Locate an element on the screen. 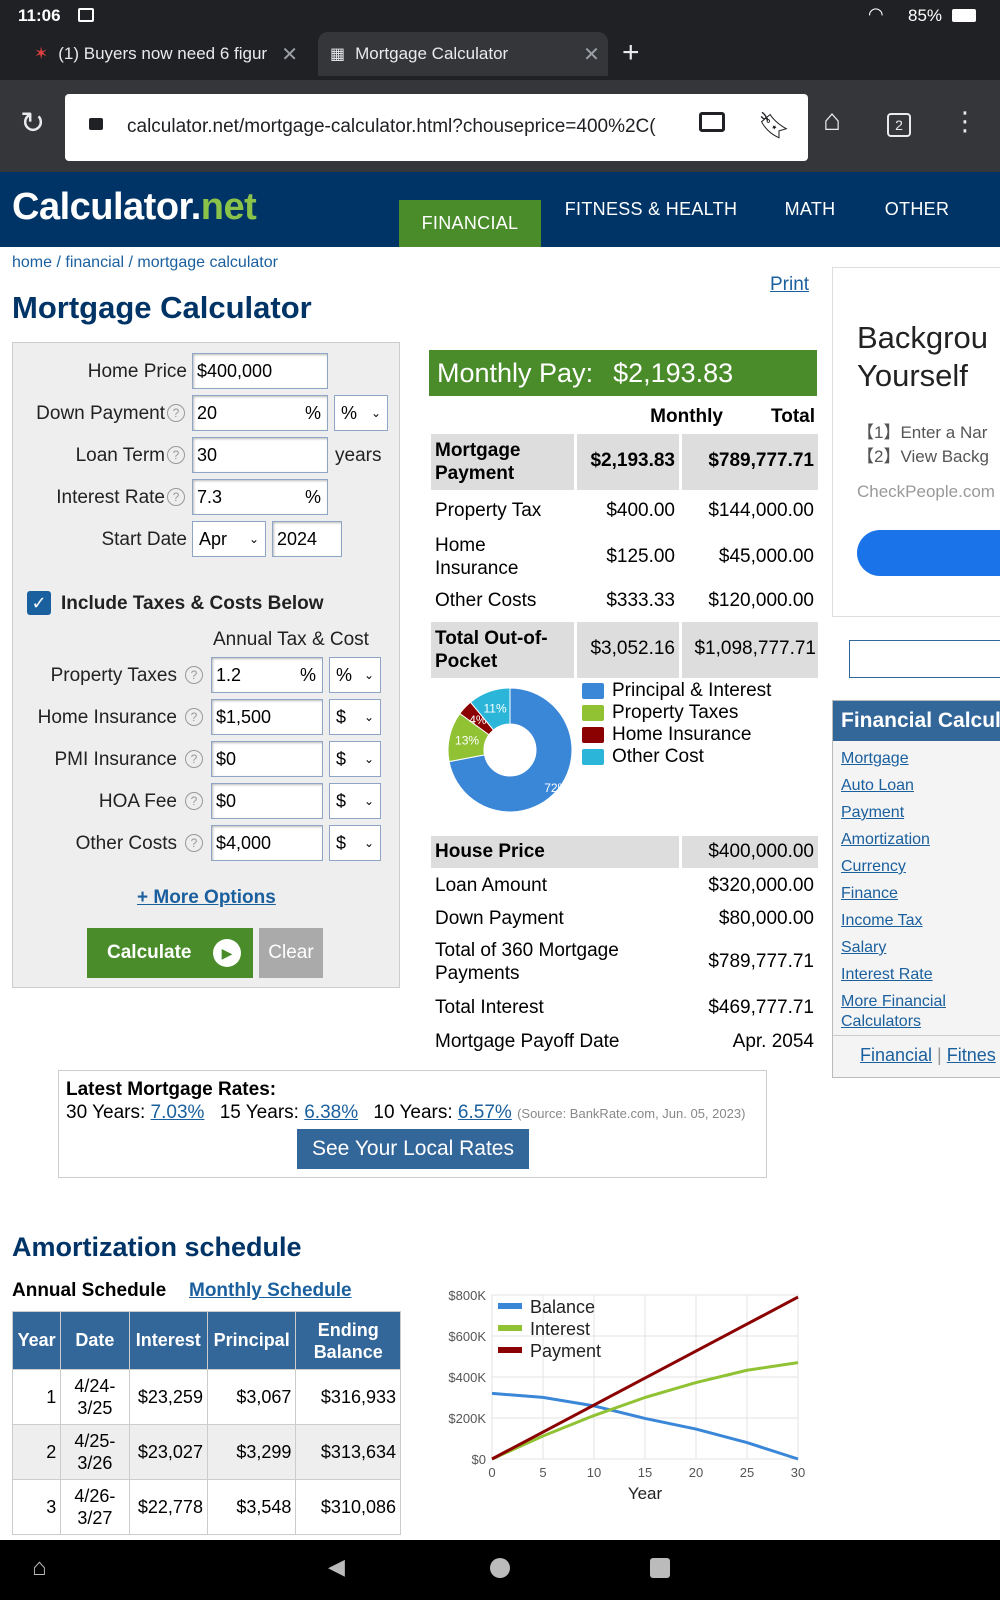 The width and height of the screenshot is (1000, 1600). footer-financial-link: Financial is located at coordinates (896, 1055).